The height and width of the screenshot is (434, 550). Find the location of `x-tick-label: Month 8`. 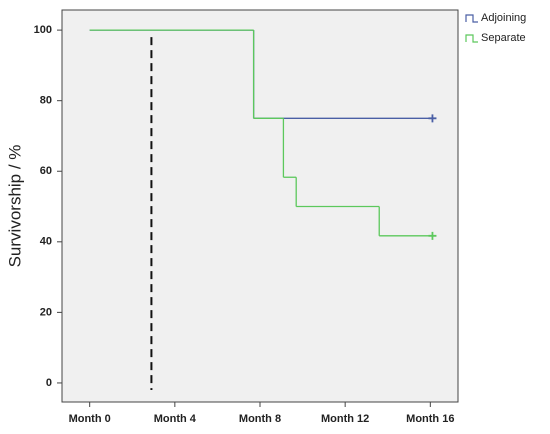

x-tick-label: Month 8 is located at coordinates (260, 419).